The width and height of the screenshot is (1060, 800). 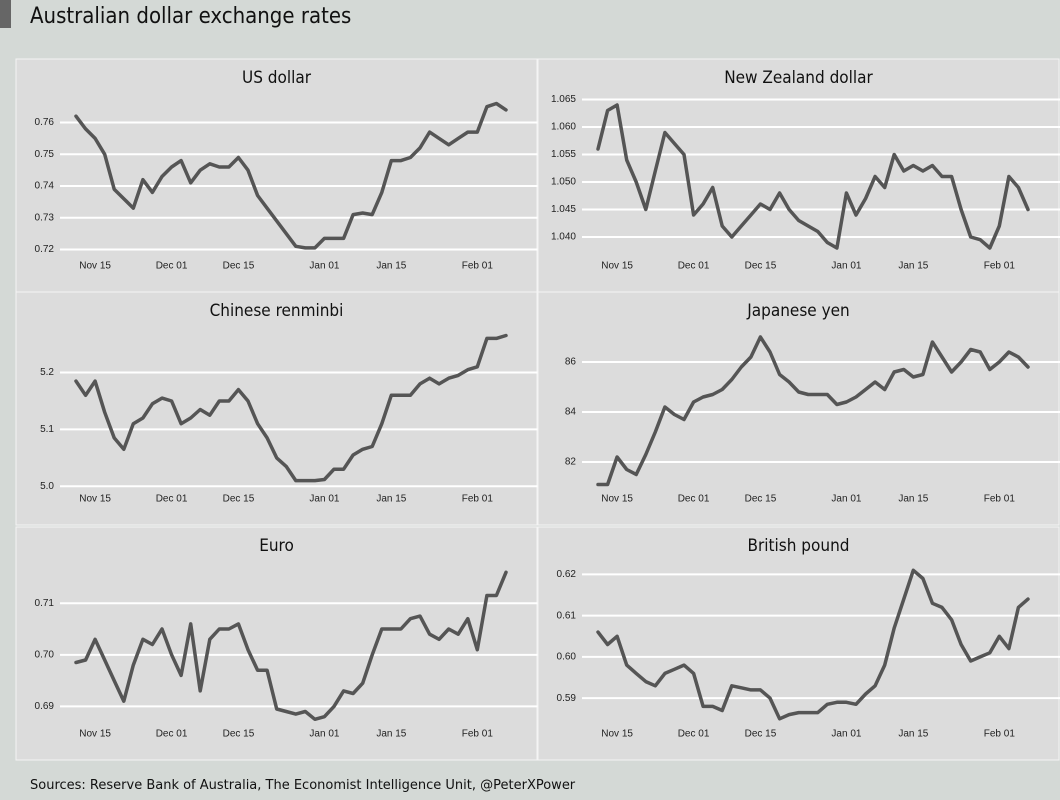 What do you see at coordinates (563, 209) in the screenshot?
I see `y-tick-label: 1.045` at bounding box center [563, 209].